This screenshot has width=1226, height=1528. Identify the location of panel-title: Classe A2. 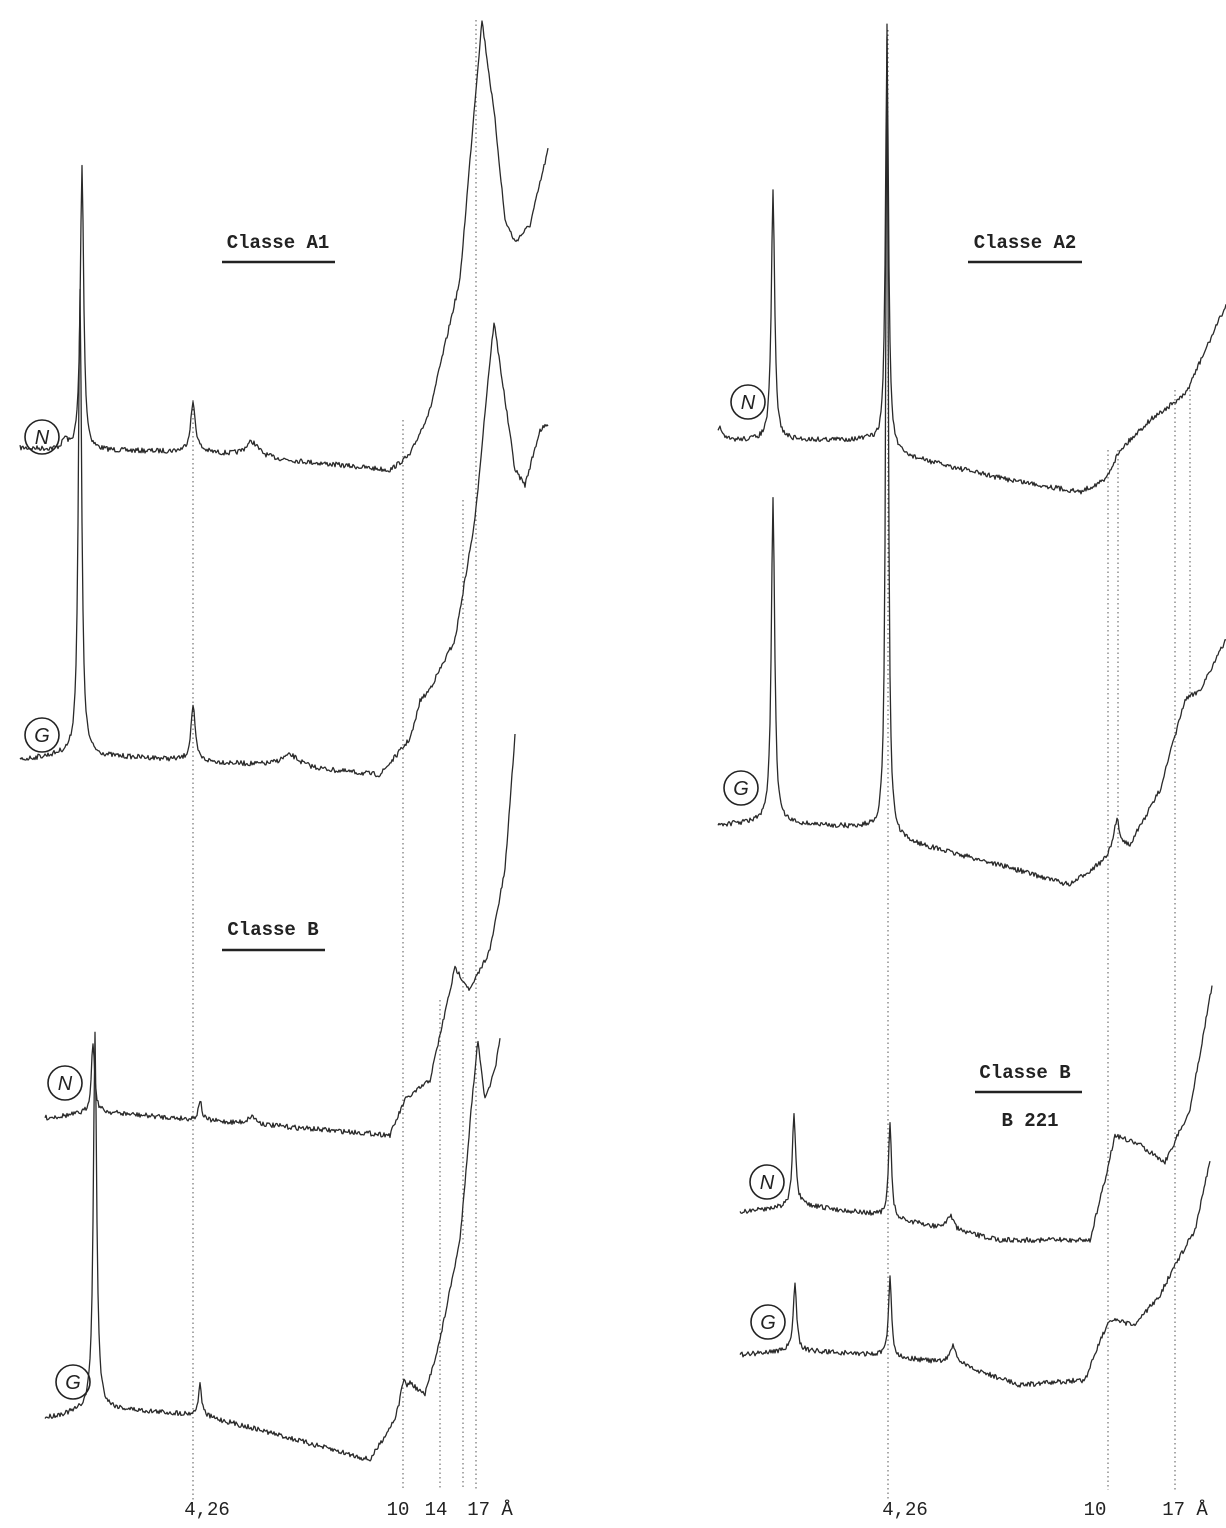
(1025, 243).